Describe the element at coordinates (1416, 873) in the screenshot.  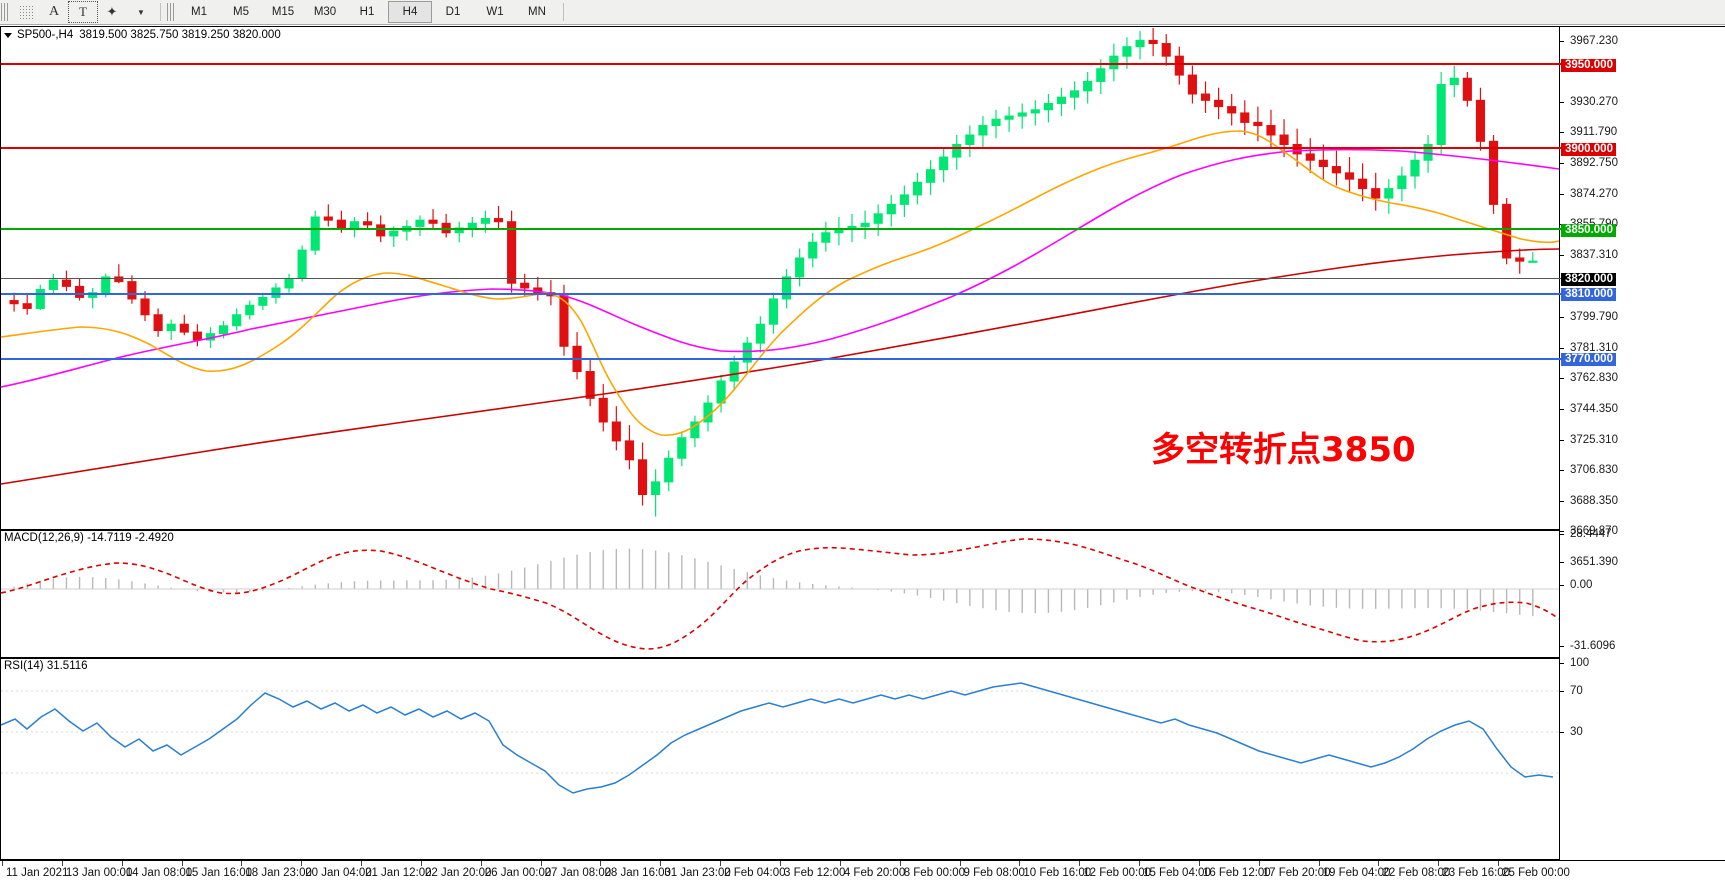
I see `time-axis-label-23: 22 Feb 08:00` at that location.